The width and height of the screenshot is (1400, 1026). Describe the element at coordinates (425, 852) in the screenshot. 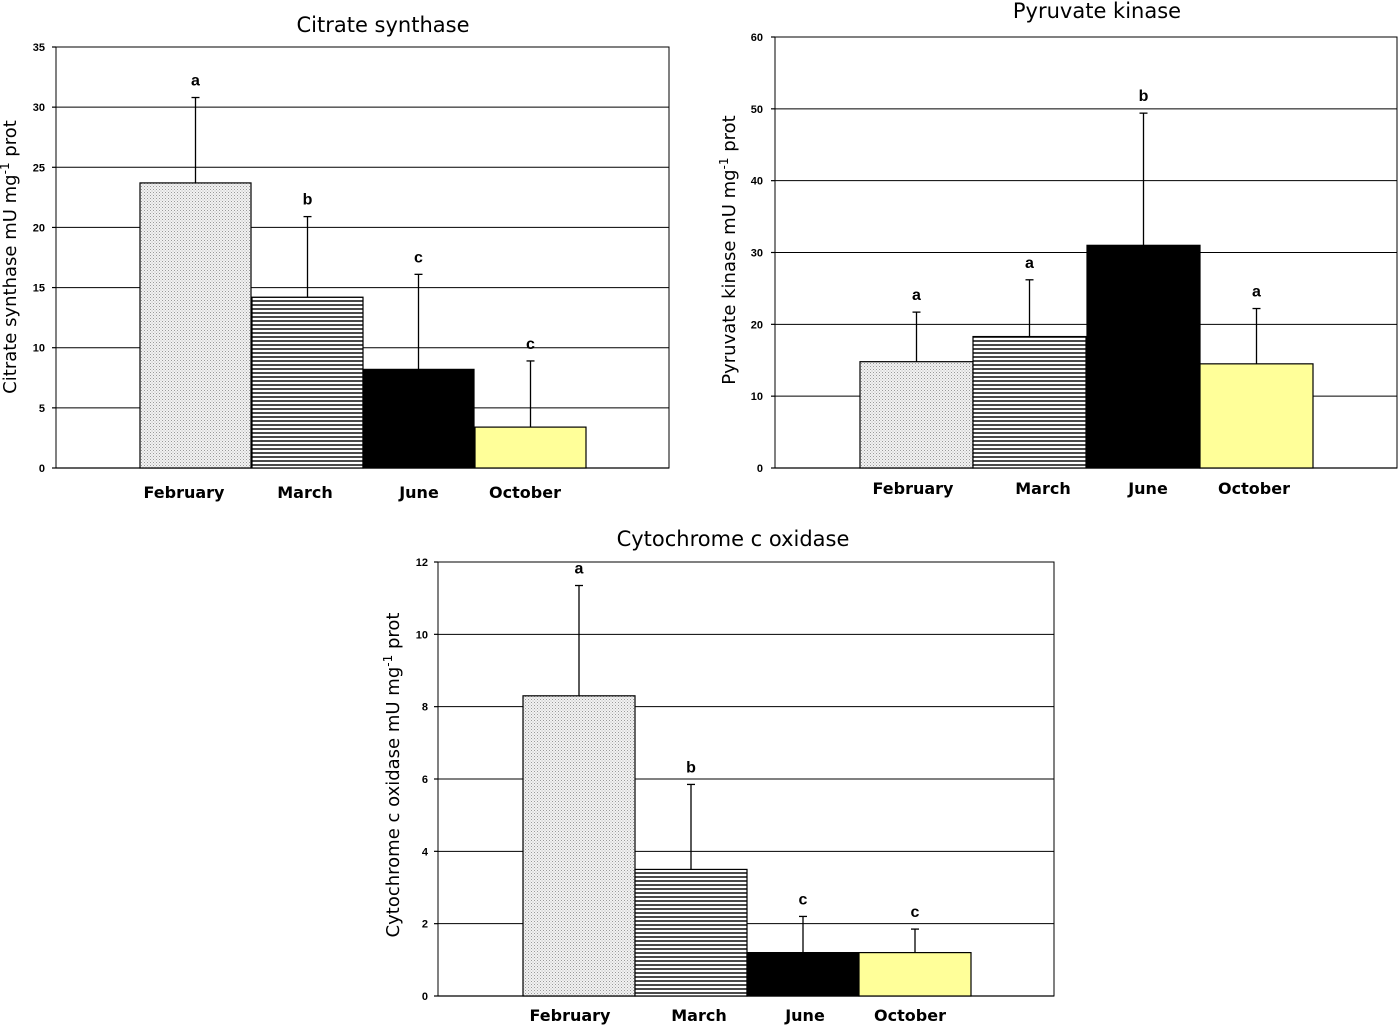

I see `y-tick-label: 4` at that location.